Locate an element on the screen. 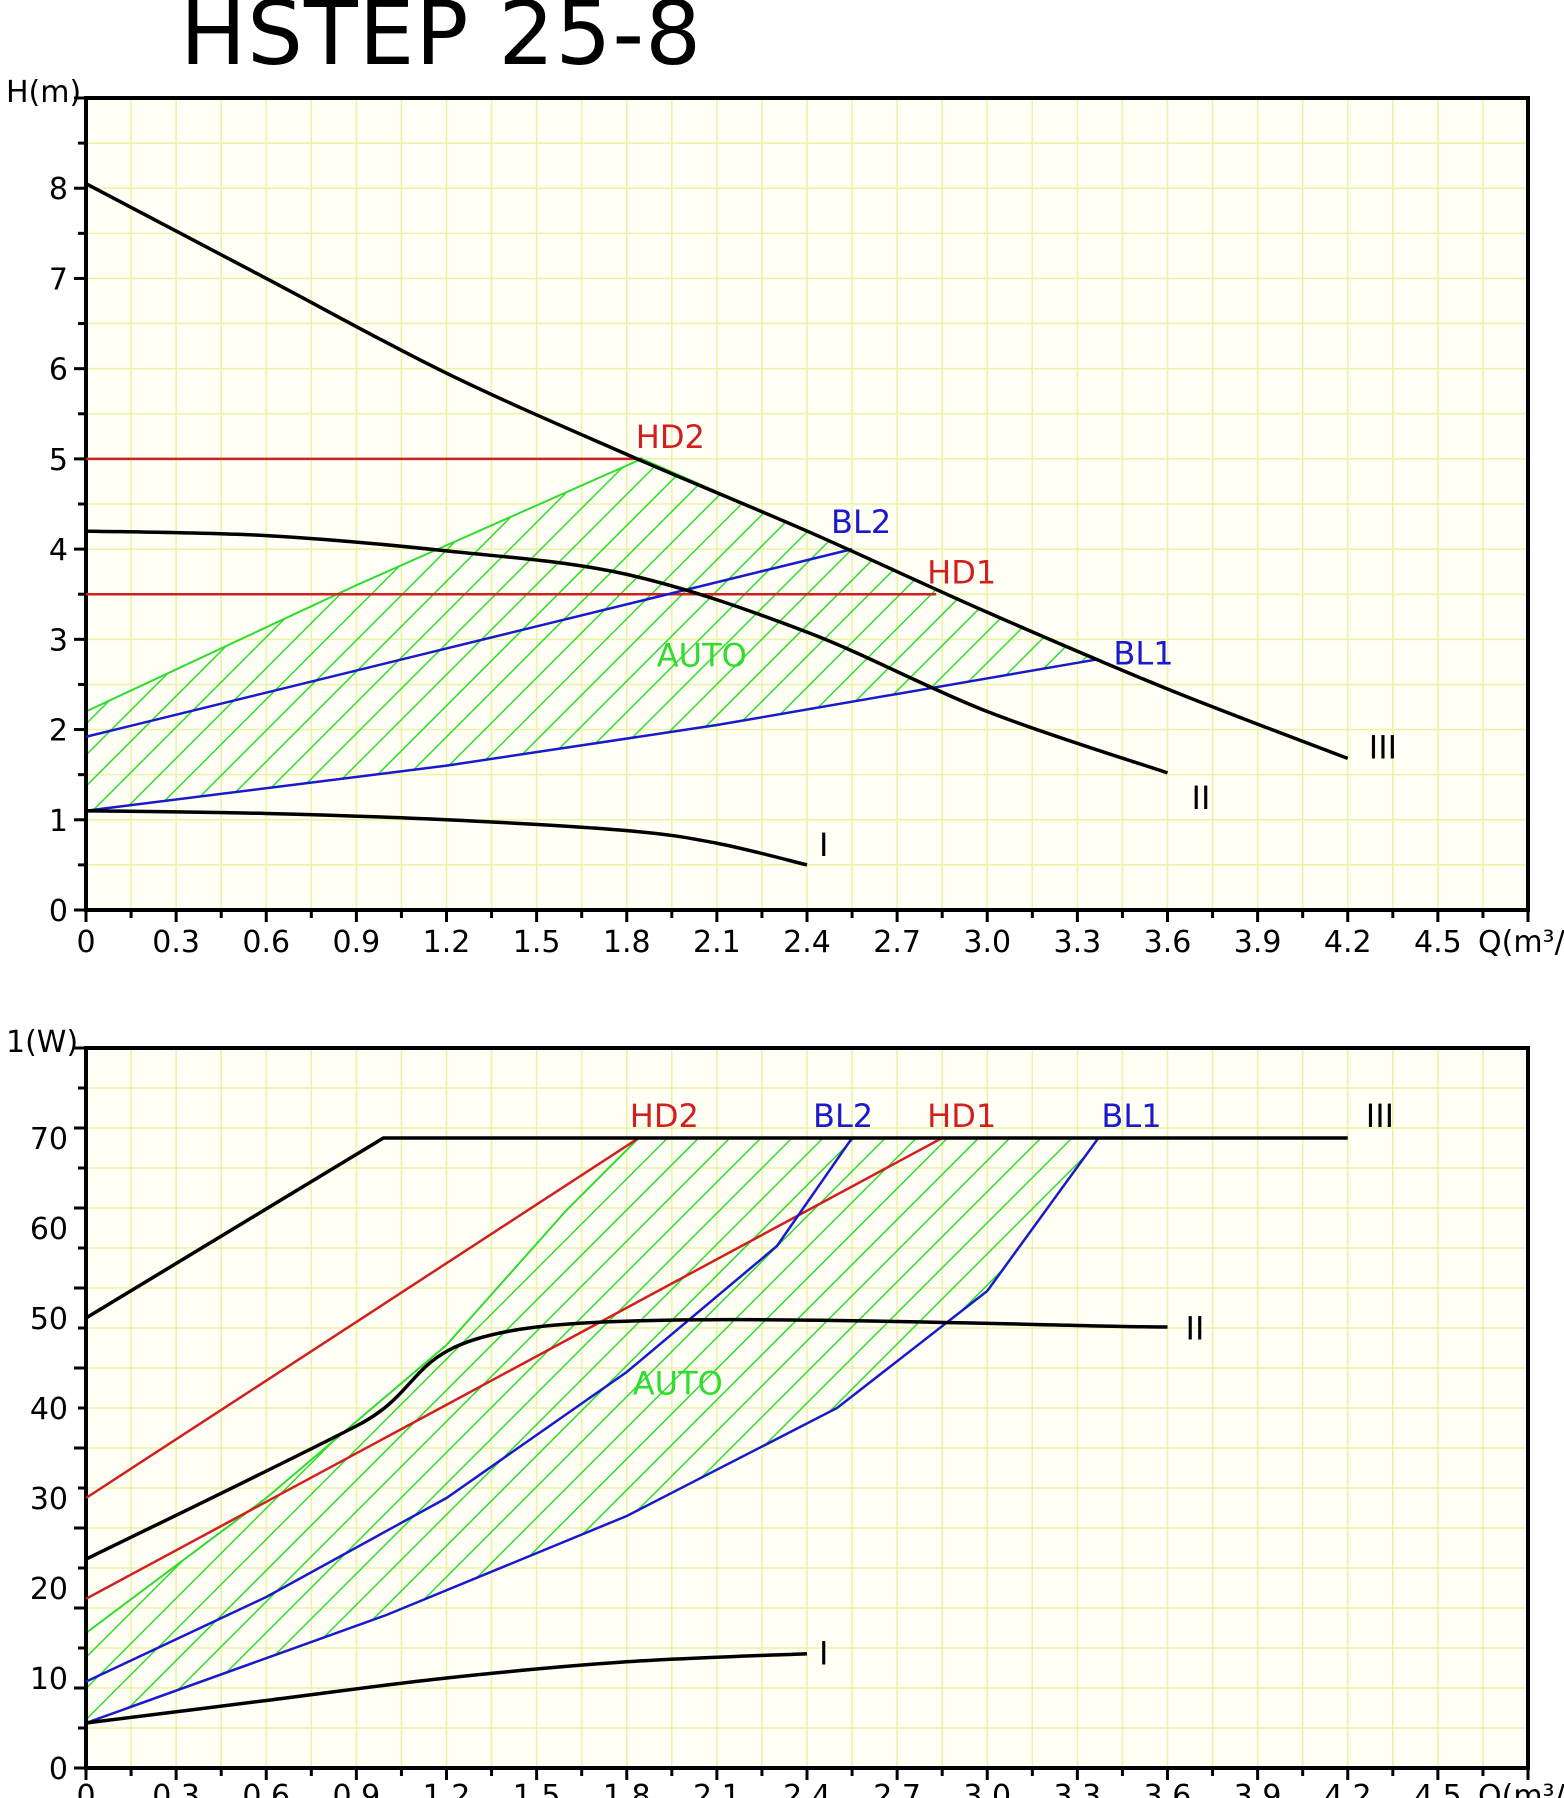  y-axis-label: H(m) is located at coordinates (43, 92).